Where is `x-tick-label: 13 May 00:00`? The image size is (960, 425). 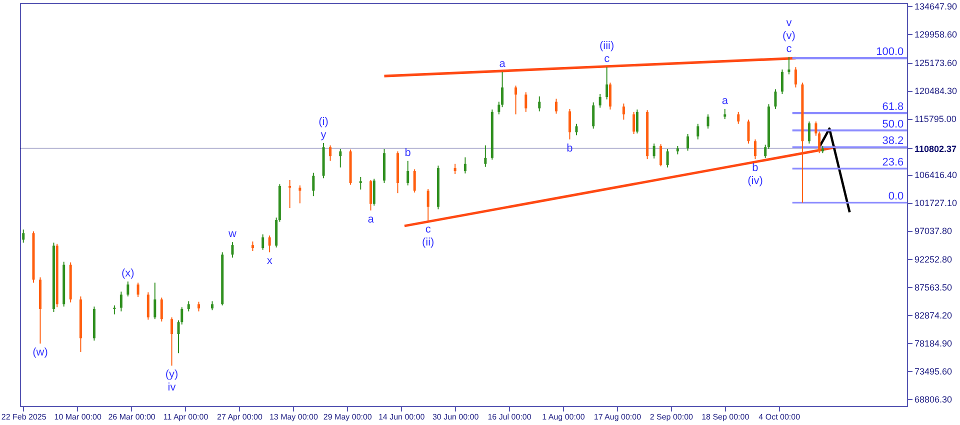
x-tick-label: 13 May 00:00 is located at coordinates (293, 417).